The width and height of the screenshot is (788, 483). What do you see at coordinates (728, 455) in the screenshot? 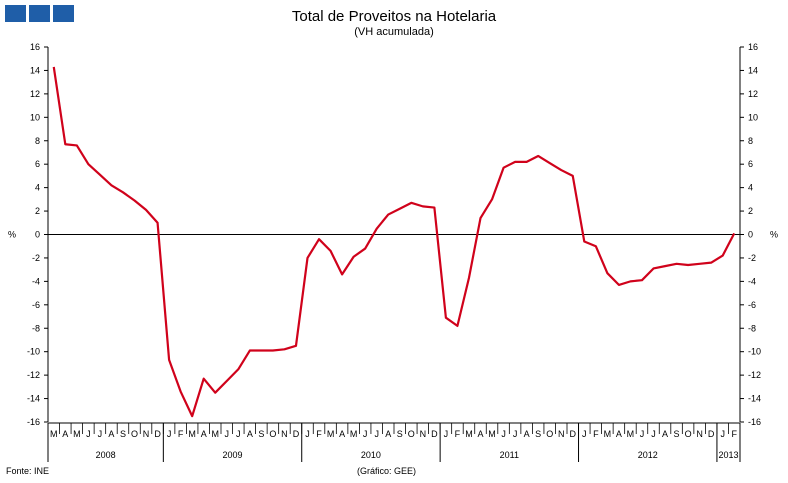
I see `year-label: 2013` at bounding box center [728, 455].